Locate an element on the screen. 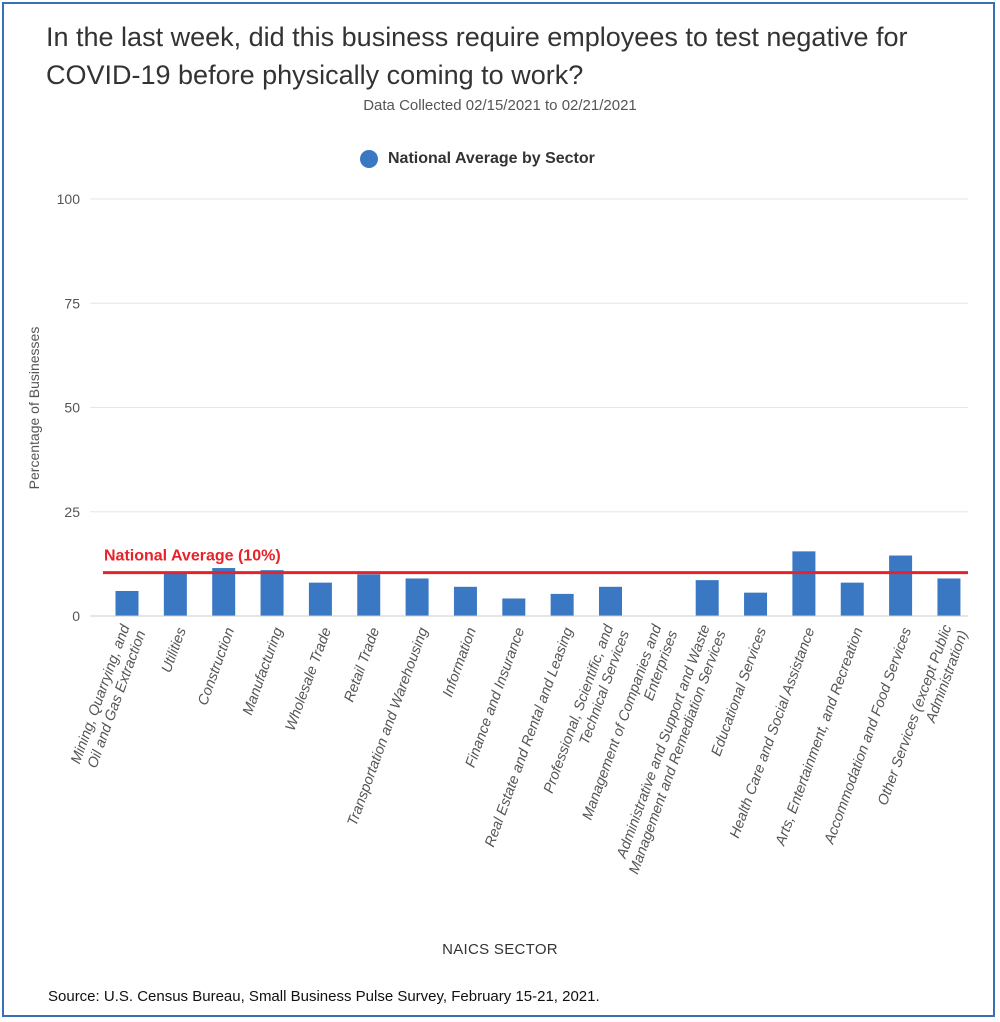 Image resolution: width=1000 pixels, height=1022 pixels. x-tick-label: Health Care and Social Assistance is located at coordinates (772, 733).